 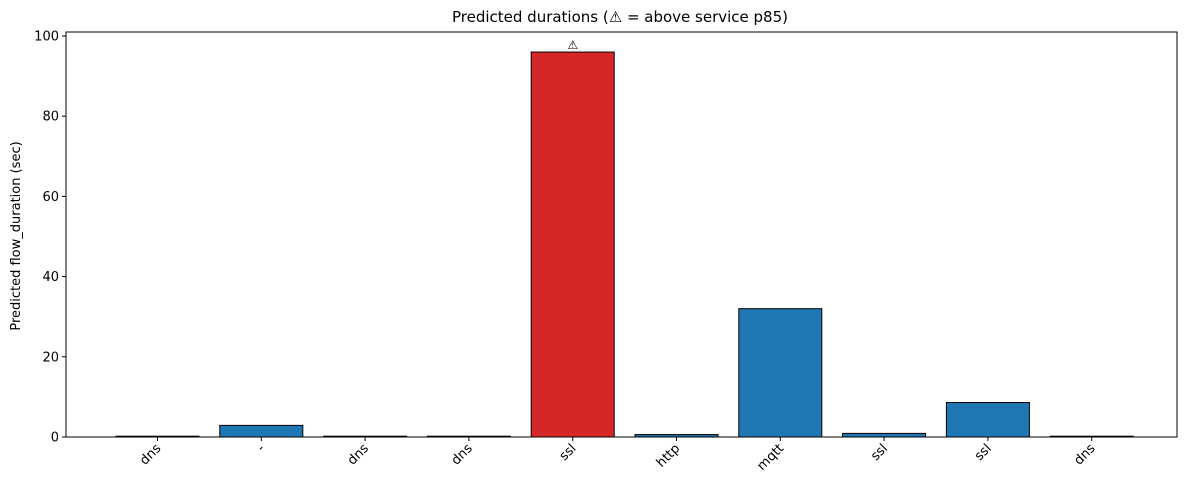 I want to click on x-tick-label-5: http, so click(x=668, y=455).